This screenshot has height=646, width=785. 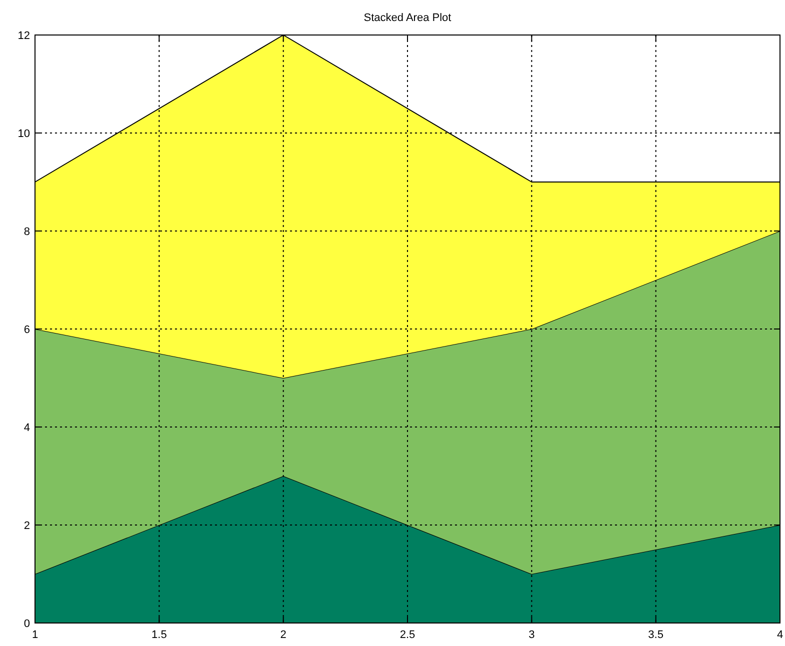 I want to click on x-tick-label: 3.5, so click(x=656, y=635).